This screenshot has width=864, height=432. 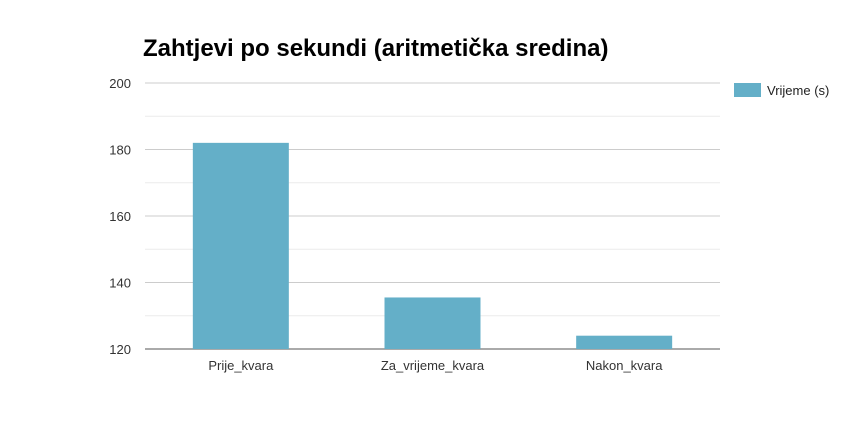 I want to click on y-tick-label: 180, so click(x=120, y=150).